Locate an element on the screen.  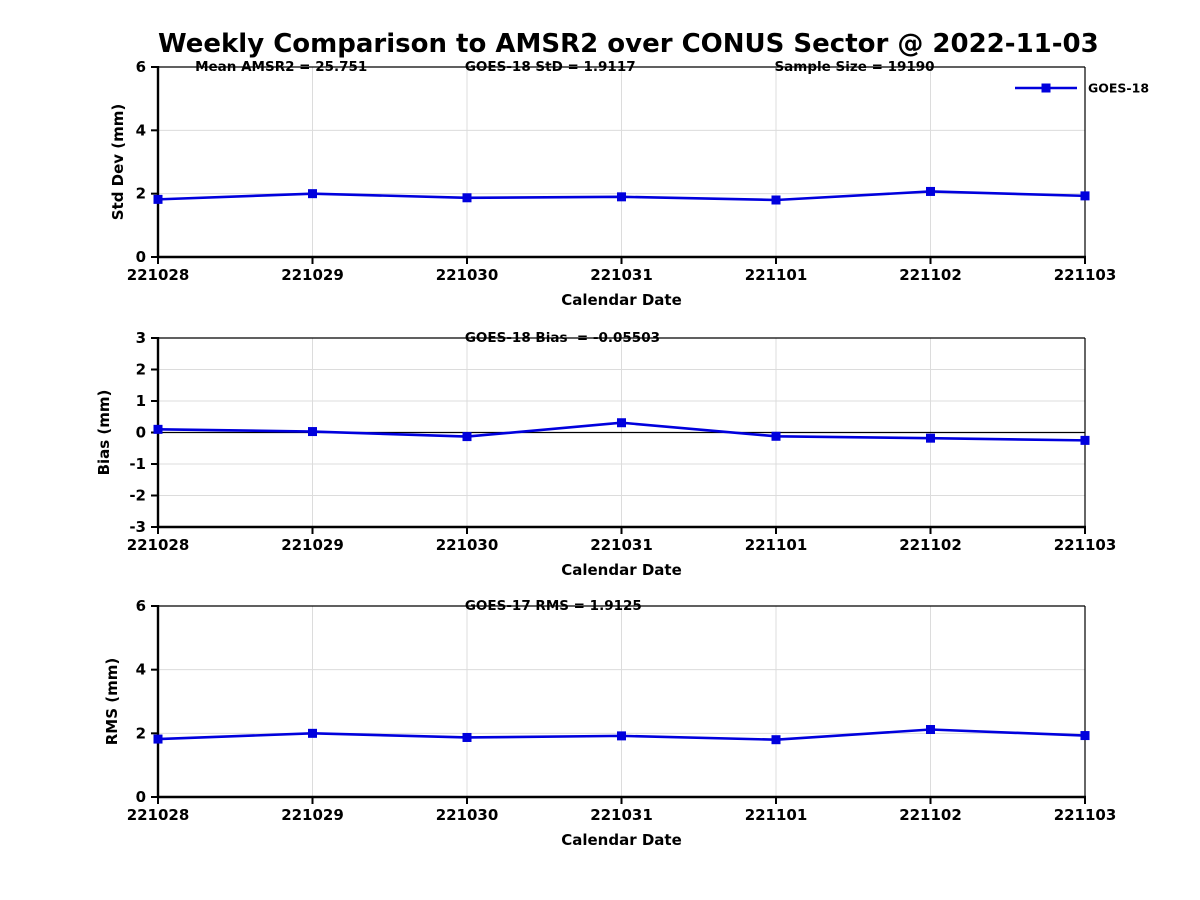
y-tick-label: -2 is located at coordinates (137, 496).